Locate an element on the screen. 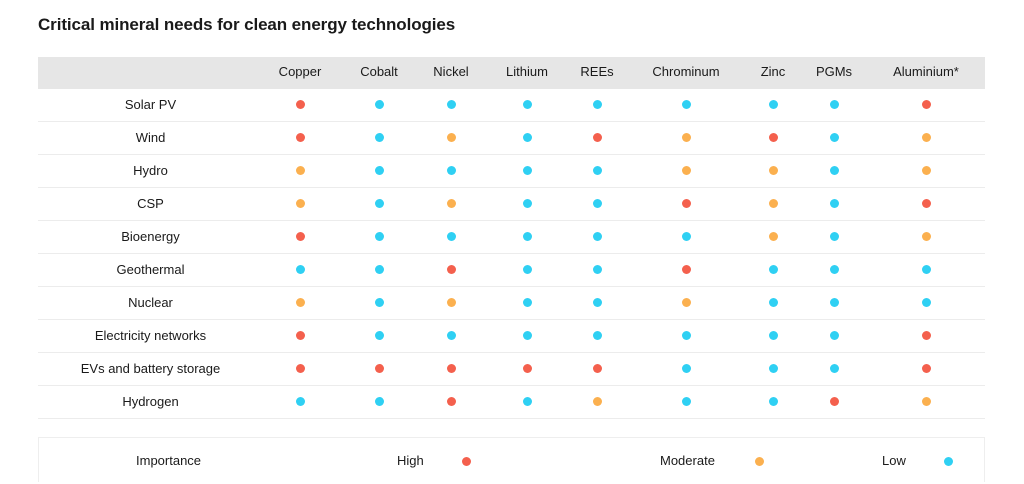 The image size is (1024, 484). row-label-hydrogen: Hydrogen is located at coordinates (150, 401).